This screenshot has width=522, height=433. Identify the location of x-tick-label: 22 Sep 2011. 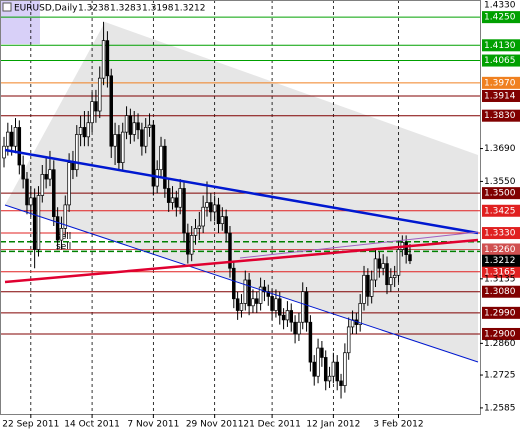
(30, 425).